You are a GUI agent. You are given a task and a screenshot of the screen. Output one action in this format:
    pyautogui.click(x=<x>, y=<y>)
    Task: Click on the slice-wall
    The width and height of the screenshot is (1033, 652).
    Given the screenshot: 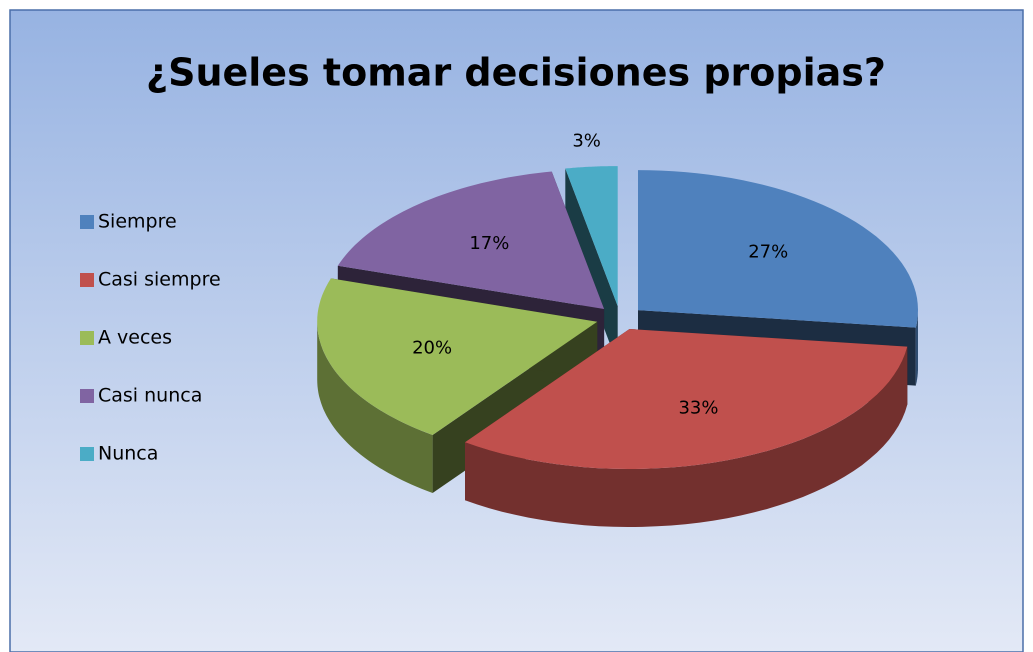 What is the action you would take?
    pyautogui.click(x=591, y=266)
    